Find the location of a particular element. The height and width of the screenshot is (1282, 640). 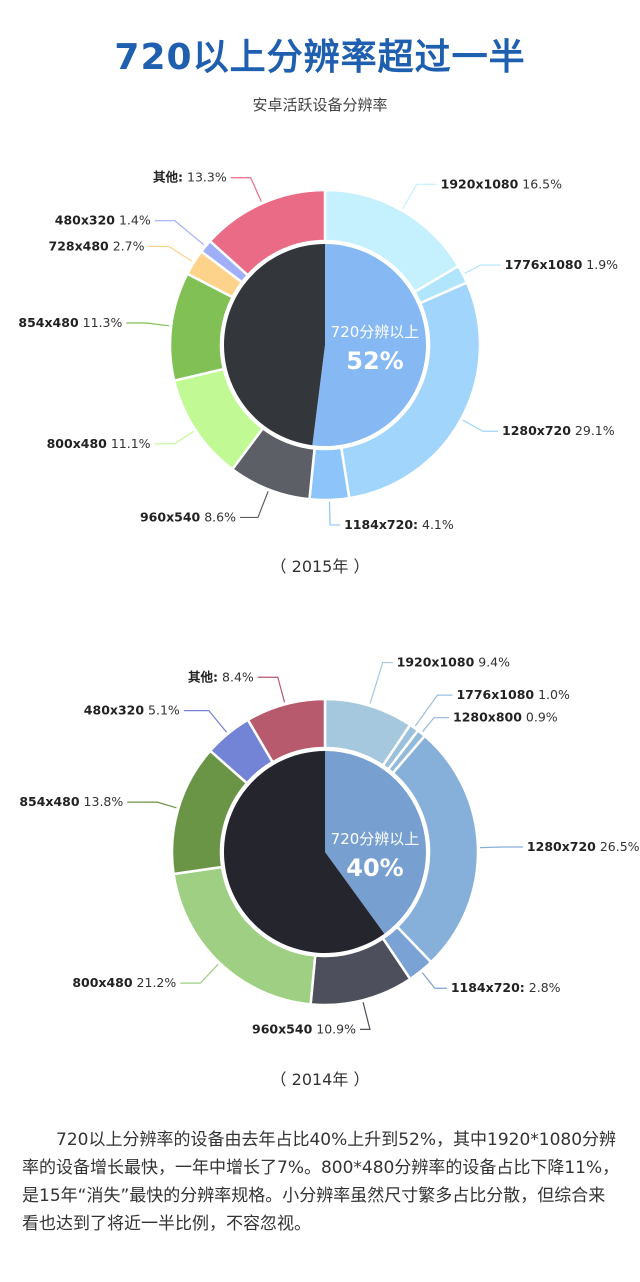

page-subtitle: 安卓活跃设备分辨率 is located at coordinates (320, 105).